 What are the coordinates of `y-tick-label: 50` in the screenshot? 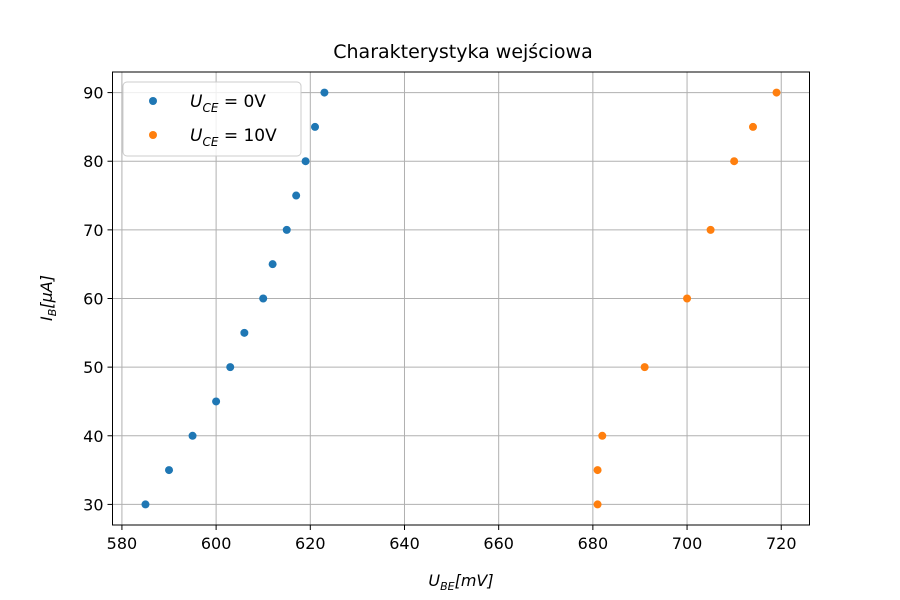 It's located at (93, 367).